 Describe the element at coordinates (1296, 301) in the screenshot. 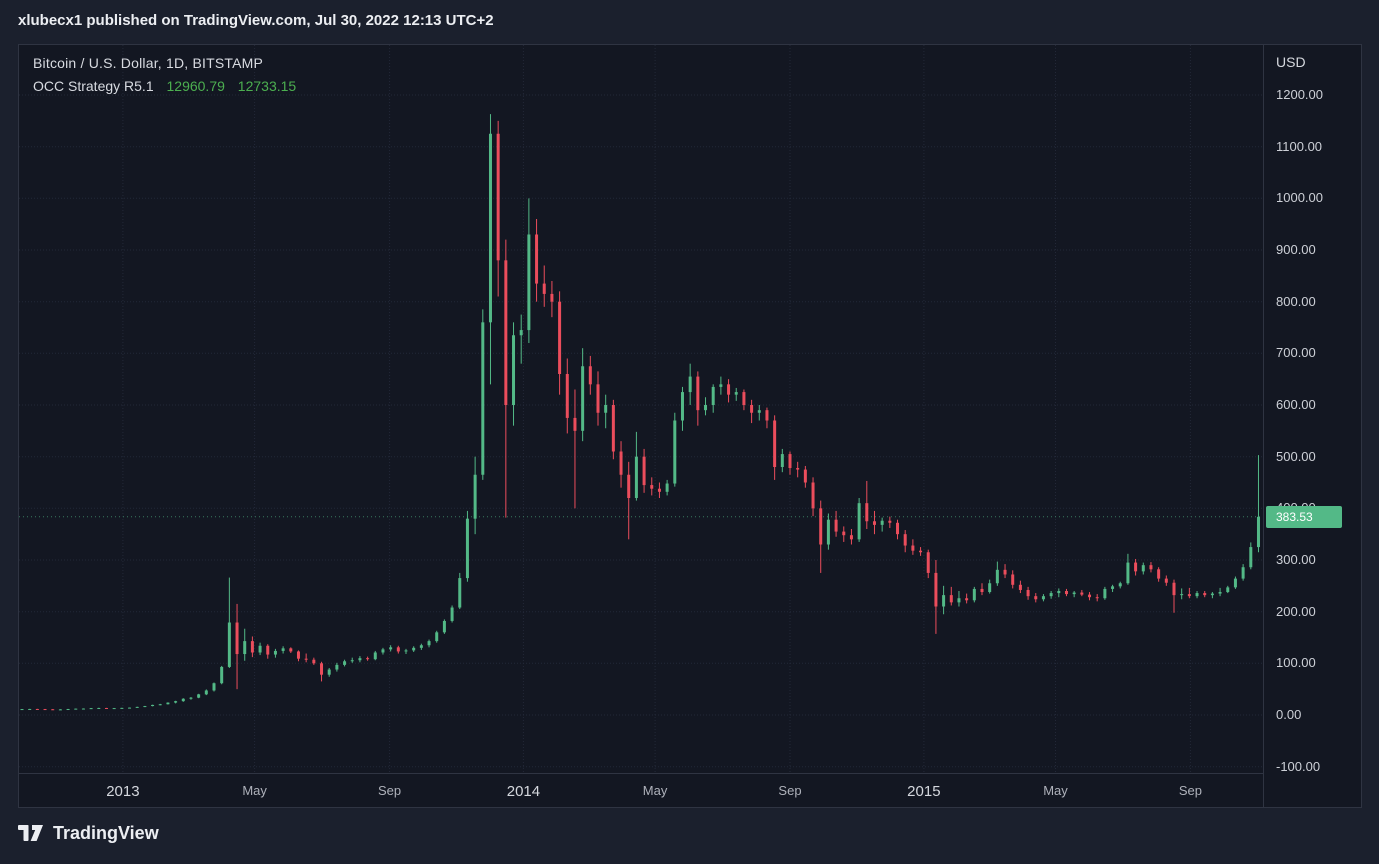

I see `price-tick-label: 800.00` at that location.